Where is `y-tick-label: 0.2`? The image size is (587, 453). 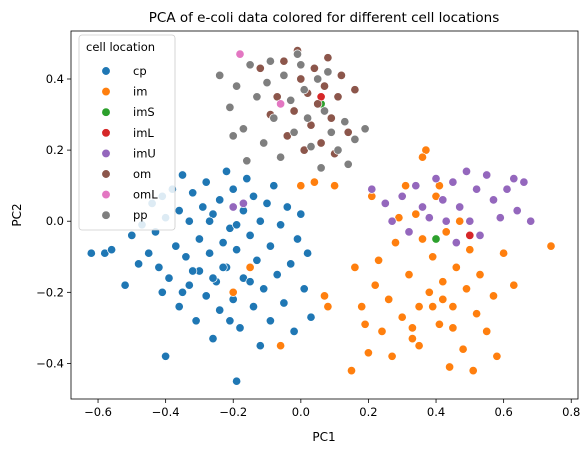
y-tick-label: 0.2 is located at coordinates (55, 150).